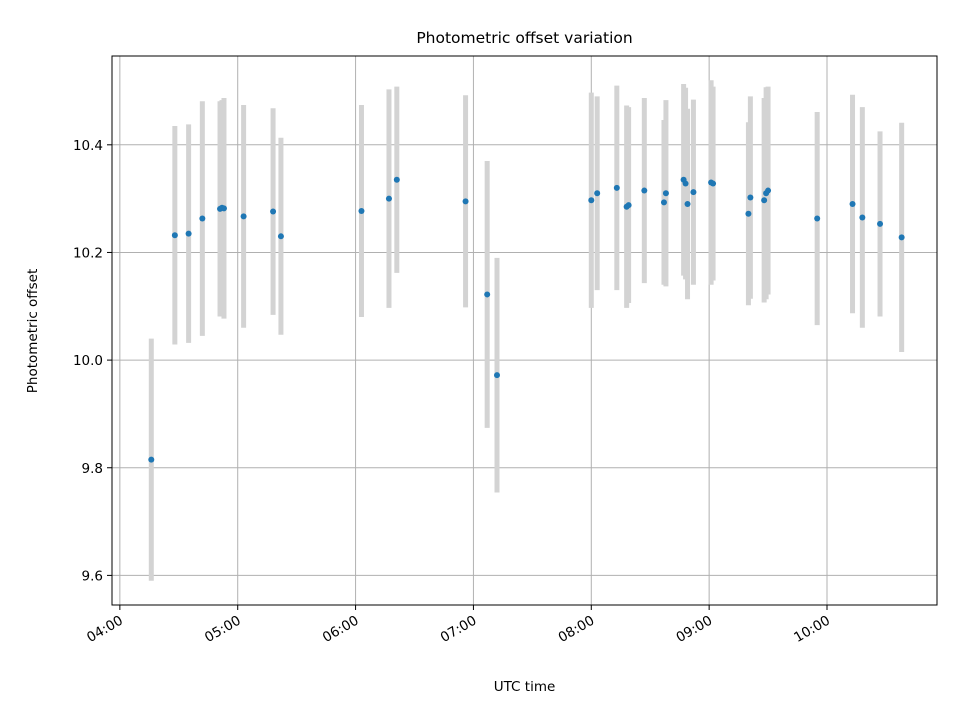 The image size is (960, 720). What do you see at coordinates (88, 146) in the screenshot?
I see `y-tick-label: 10.4` at bounding box center [88, 146].